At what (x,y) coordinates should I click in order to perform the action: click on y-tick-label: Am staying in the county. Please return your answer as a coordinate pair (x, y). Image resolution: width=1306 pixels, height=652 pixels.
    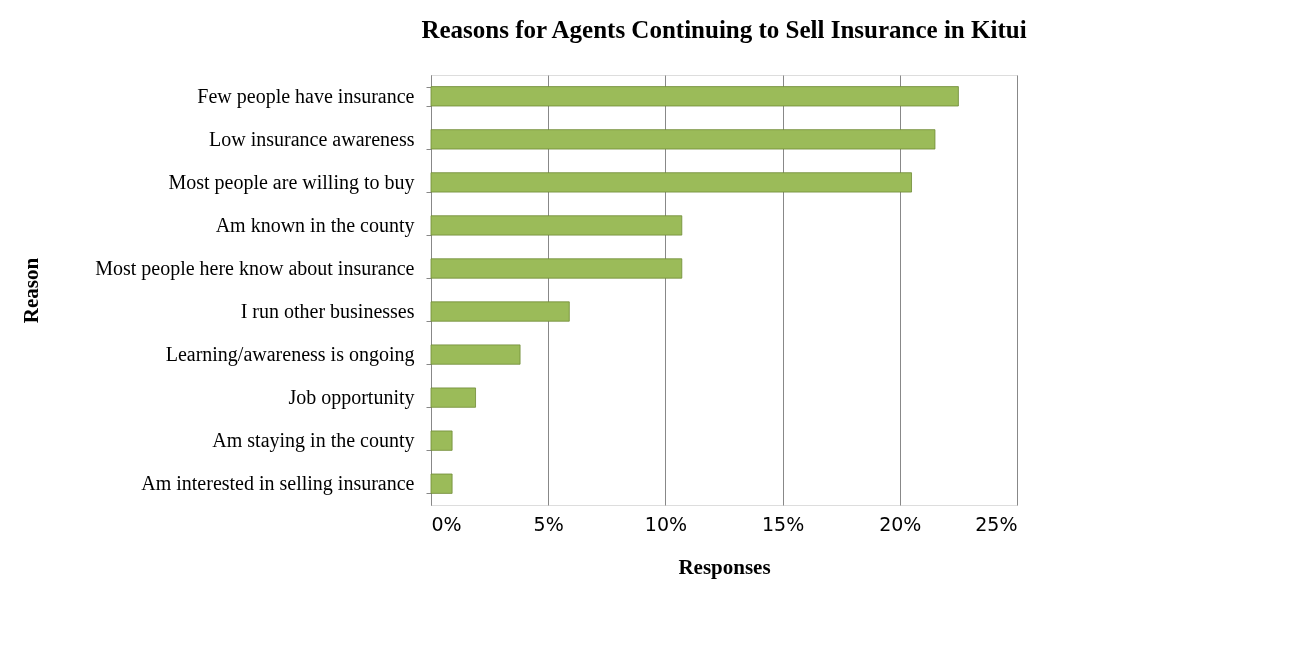
    Looking at the image, I should click on (313, 441).